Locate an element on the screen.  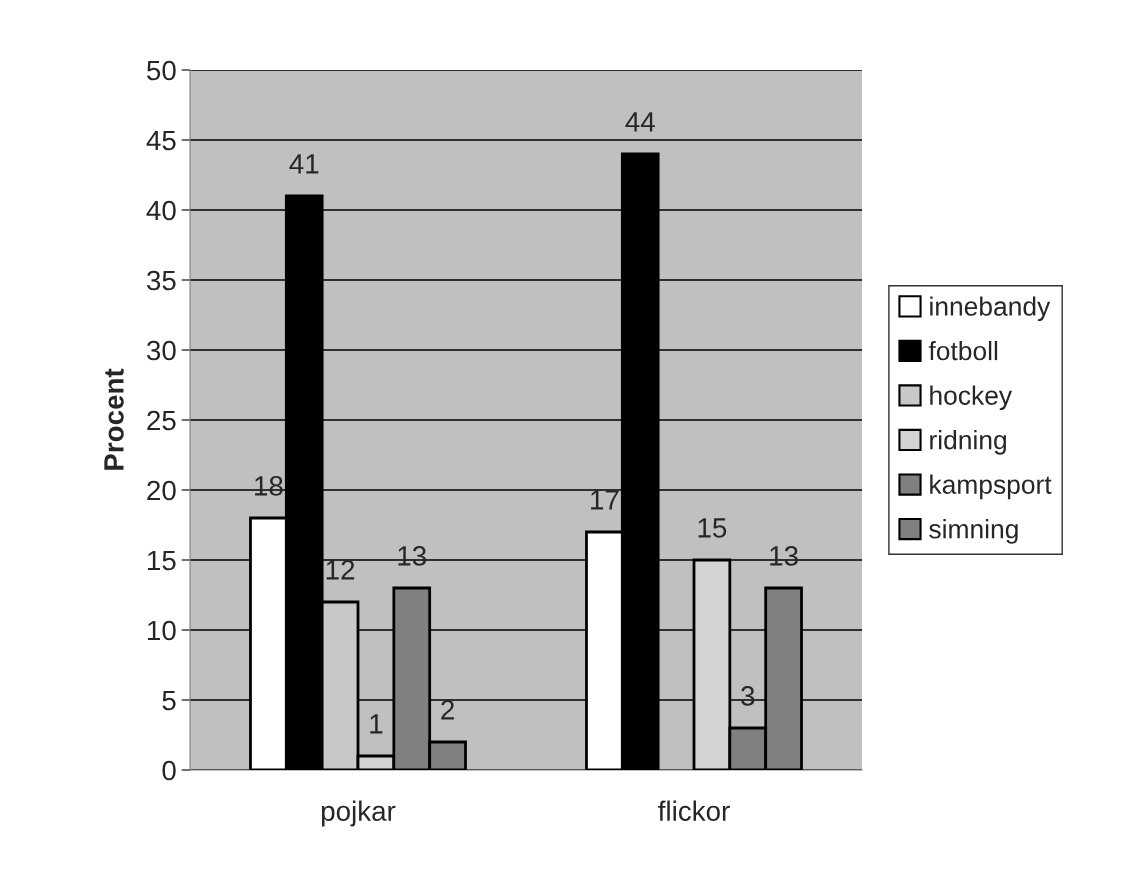
data-label: 2 is located at coordinates (447, 710).